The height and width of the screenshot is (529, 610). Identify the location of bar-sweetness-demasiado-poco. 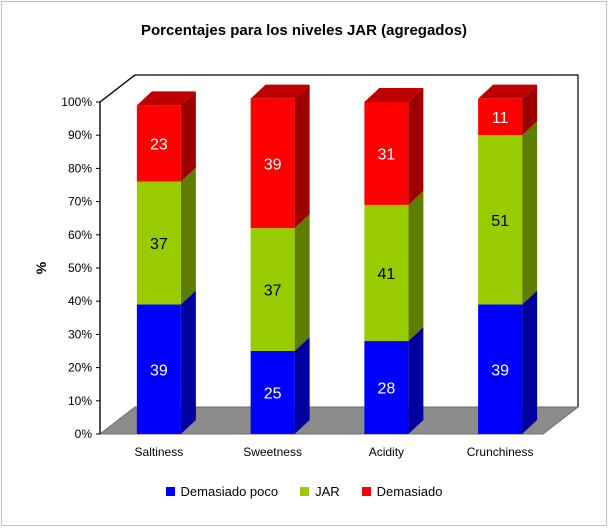
(272, 392).